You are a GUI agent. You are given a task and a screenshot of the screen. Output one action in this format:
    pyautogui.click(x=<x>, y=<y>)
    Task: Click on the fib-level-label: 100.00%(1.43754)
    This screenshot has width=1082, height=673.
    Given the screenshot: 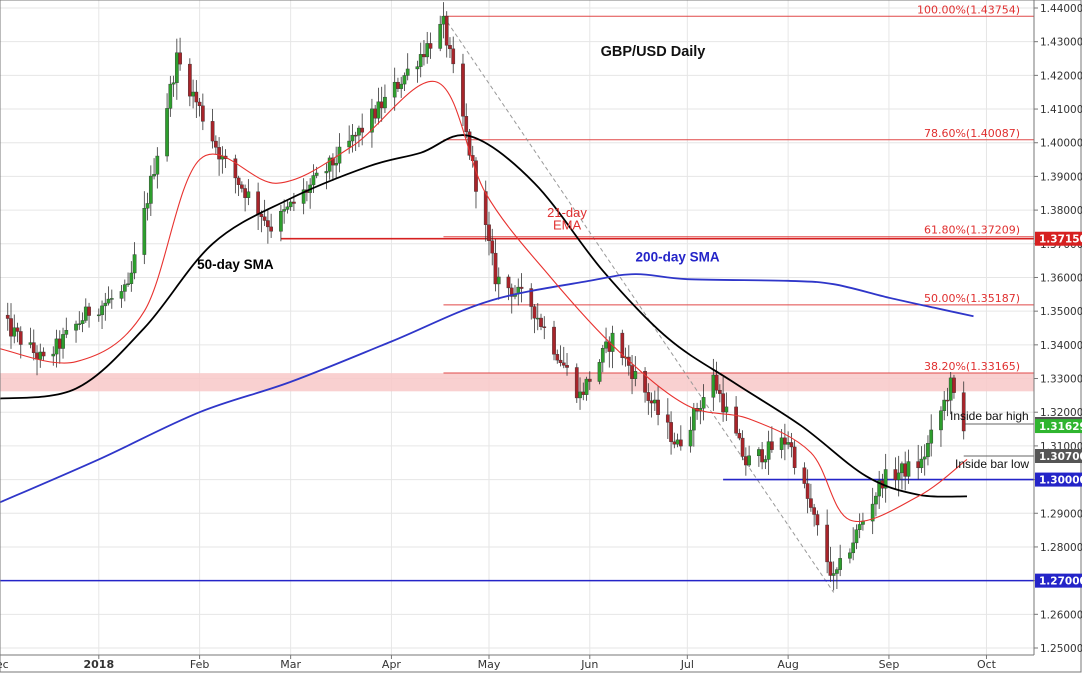 What is the action you would take?
    pyautogui.click(x=968, y=9)
    